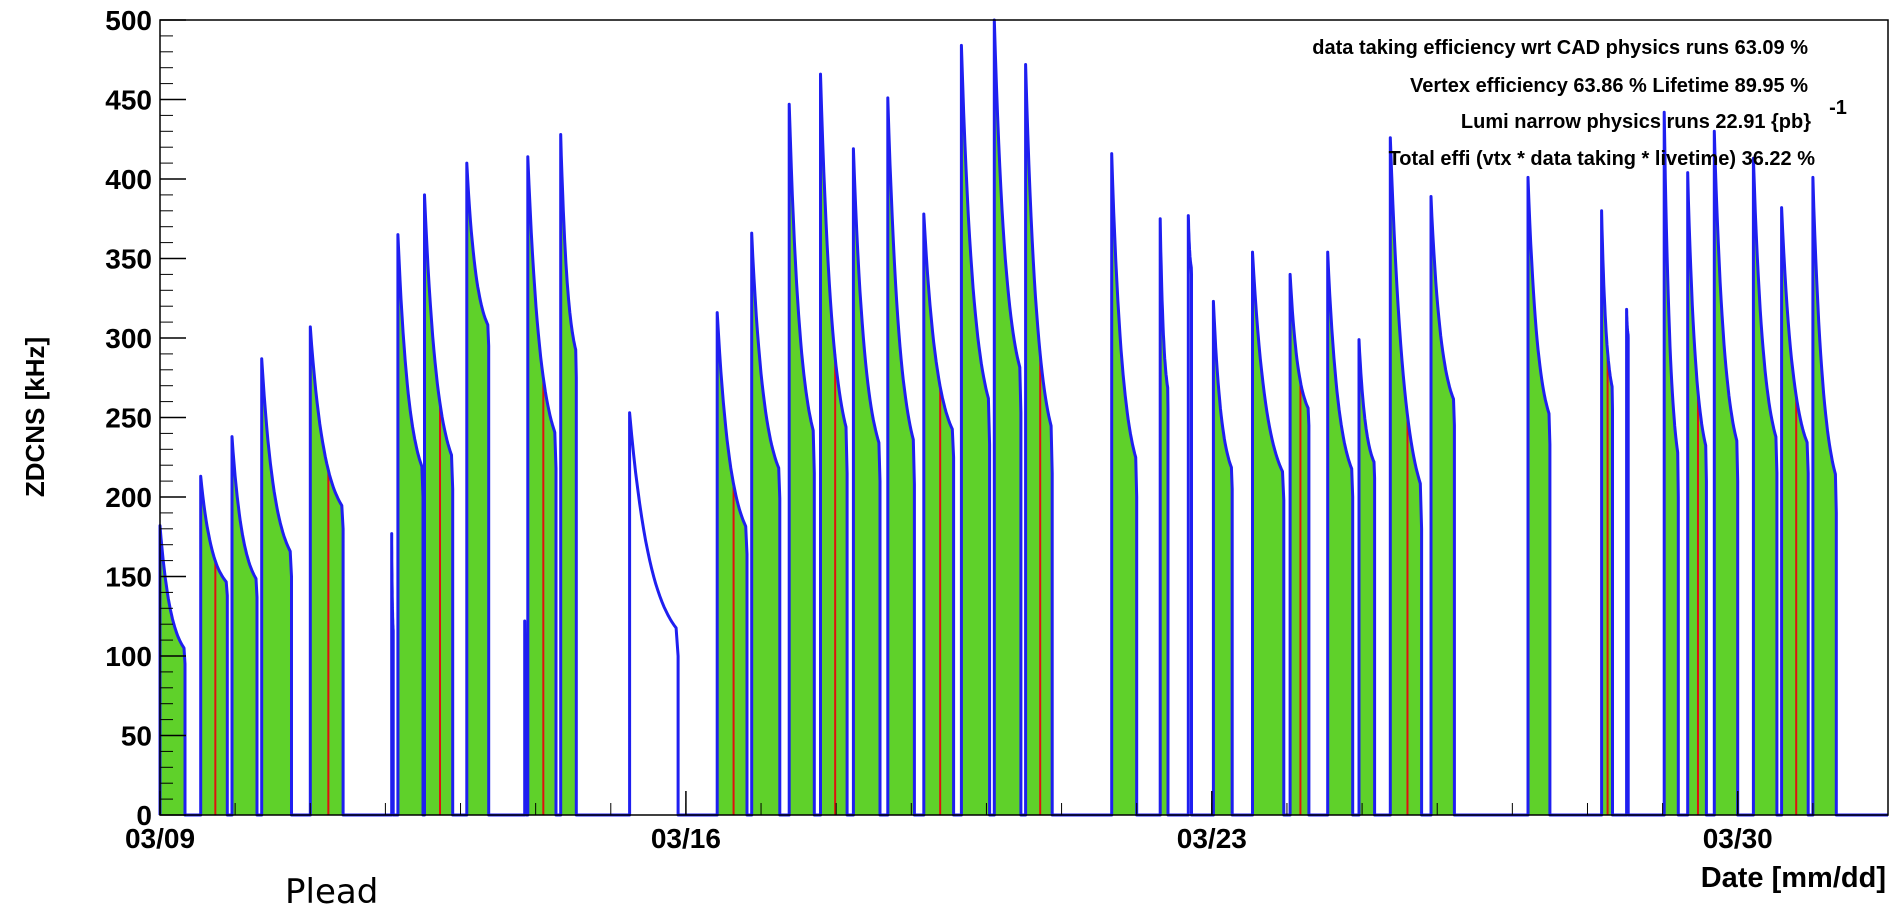  Describe the element at coordinates (128, 656) in the screenshot. I see `y-tick-label-100: 100` at that location.